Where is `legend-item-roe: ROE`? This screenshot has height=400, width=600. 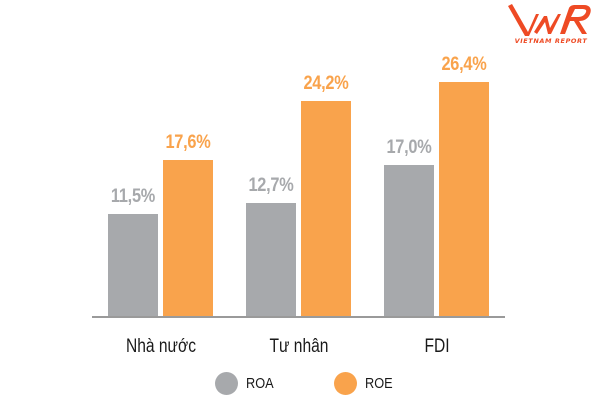
legend-item-roe: ROE is located at coordinates (366, 383).